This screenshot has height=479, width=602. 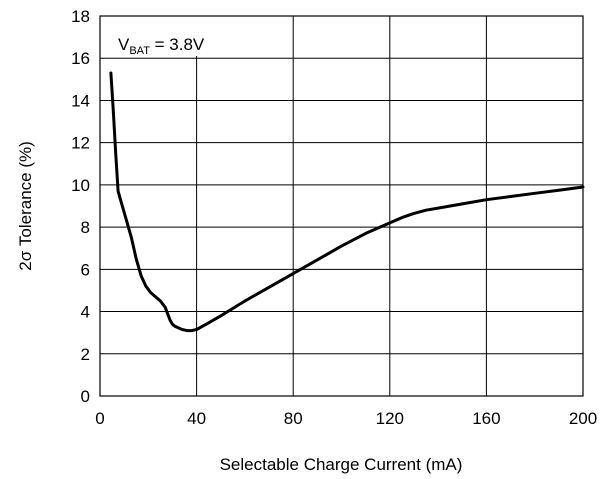 I want to click on x-tick-label: 80, so click(x=293, y=418).